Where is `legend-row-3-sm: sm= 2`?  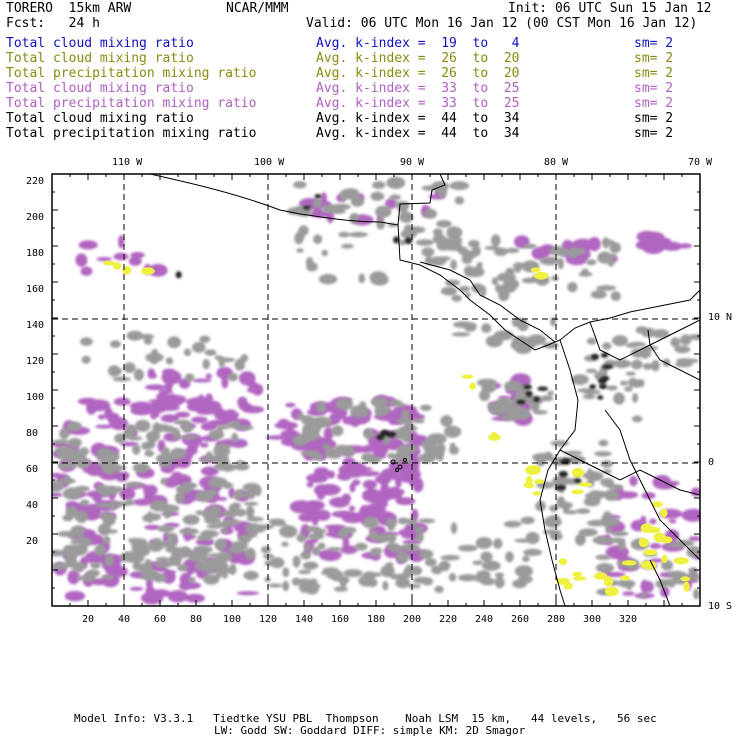 legend-row-3-sm: sm= 2 is located at coordinates (654, 73).